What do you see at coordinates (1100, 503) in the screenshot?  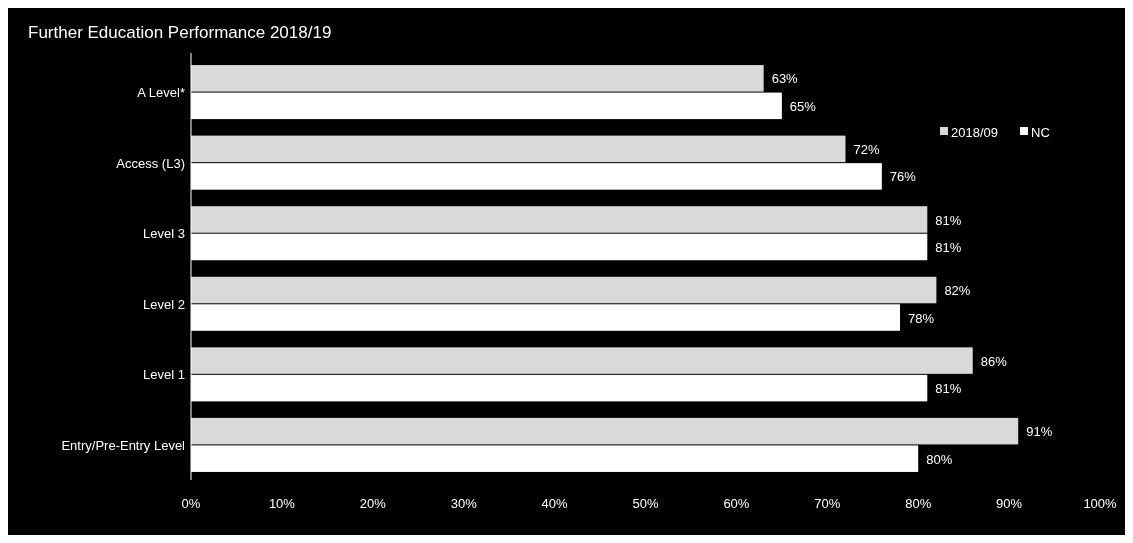 I see `x-tick-label: 100%` at bounding box center [1100, 503].